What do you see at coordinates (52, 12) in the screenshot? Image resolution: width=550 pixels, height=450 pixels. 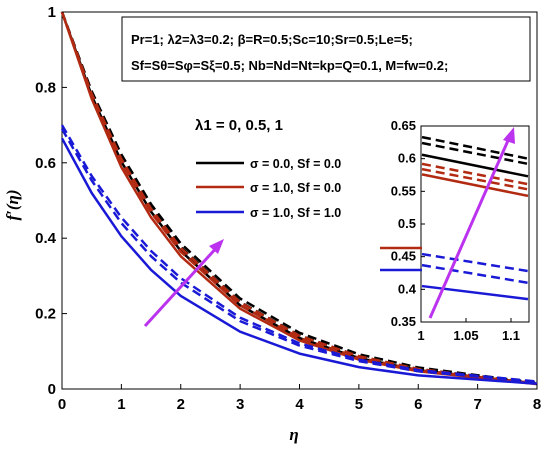 I see `y-tick-label-5: 1` at bounding box center [52, 12].